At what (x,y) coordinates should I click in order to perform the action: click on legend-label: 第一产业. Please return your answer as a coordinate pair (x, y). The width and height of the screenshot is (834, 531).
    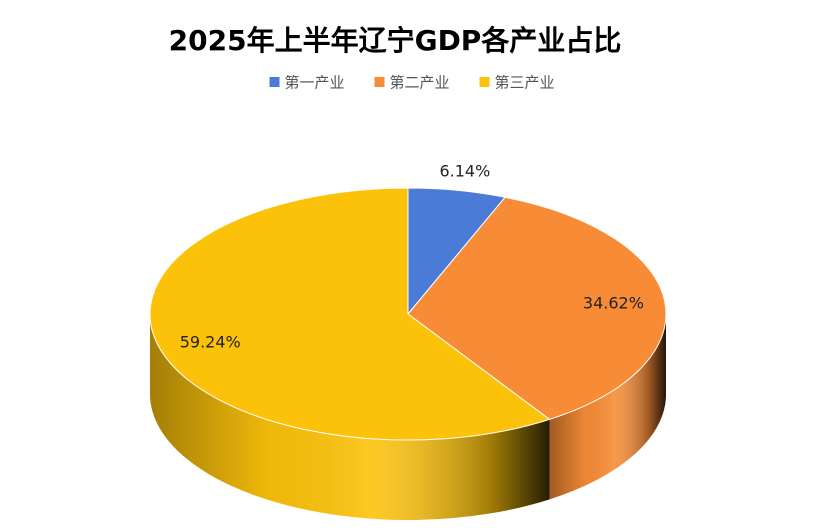
    Looking at the image, I should click on (315, 83).